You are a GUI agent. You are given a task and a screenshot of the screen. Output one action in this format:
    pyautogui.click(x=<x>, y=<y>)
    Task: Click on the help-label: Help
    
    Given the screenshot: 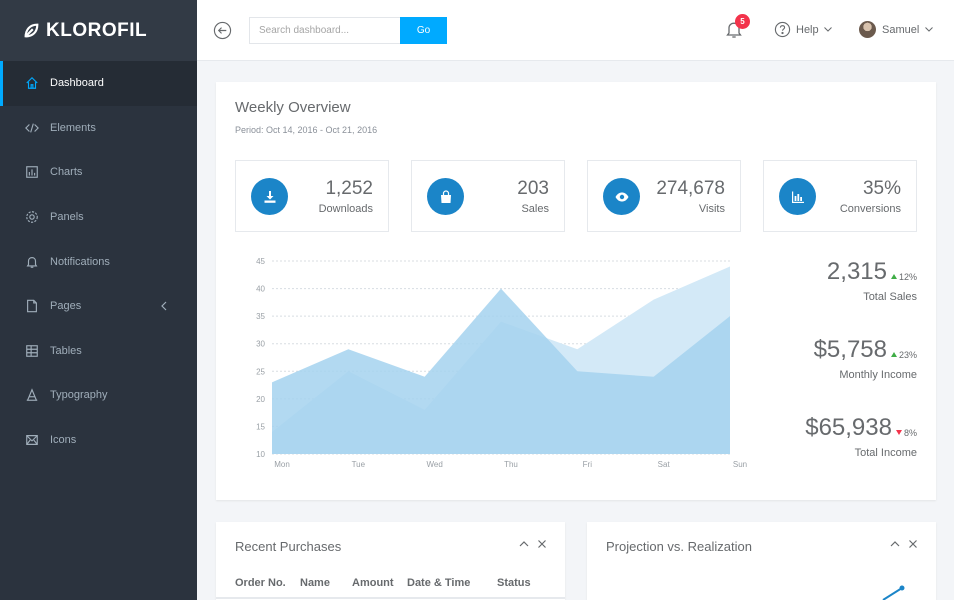 What is the action you would take?
    pyautogui.click(x=807, y=29)
    